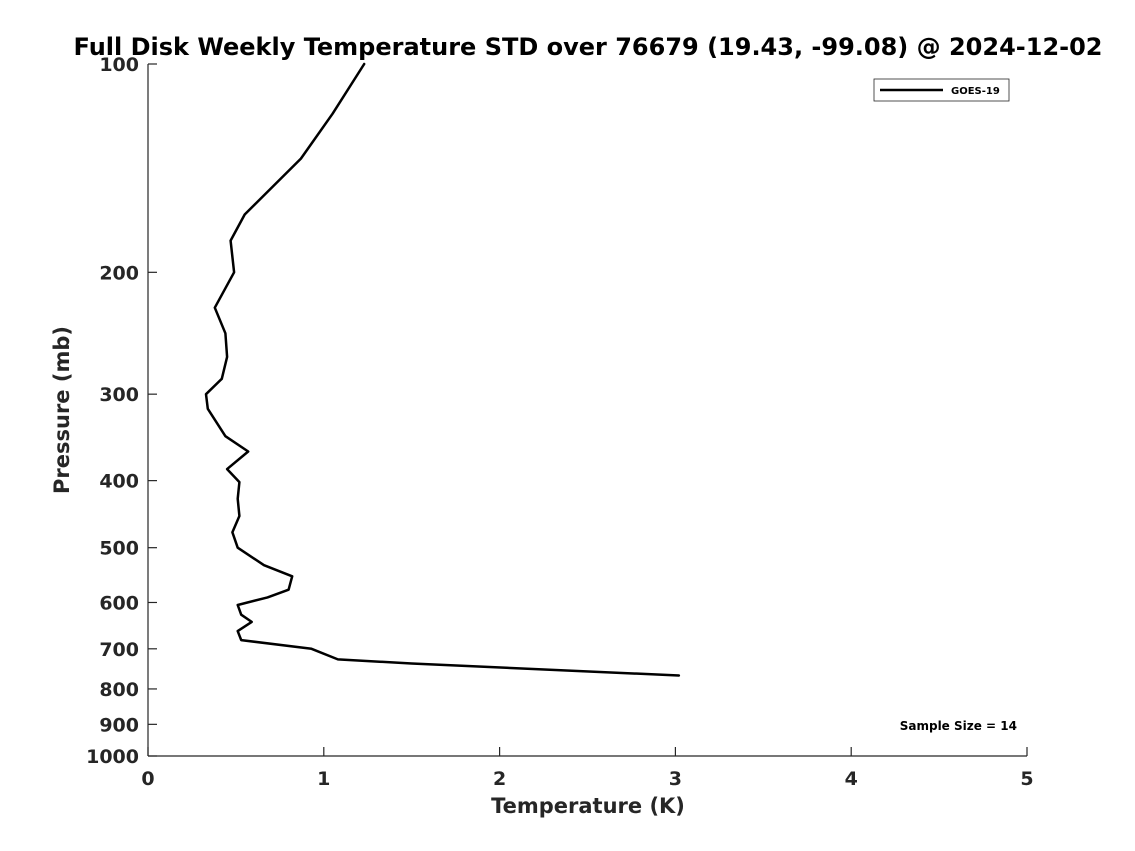  I want to click on y-ticks: 100 200 300 400 500 600 700 800 900 1000, so click(121, 411).